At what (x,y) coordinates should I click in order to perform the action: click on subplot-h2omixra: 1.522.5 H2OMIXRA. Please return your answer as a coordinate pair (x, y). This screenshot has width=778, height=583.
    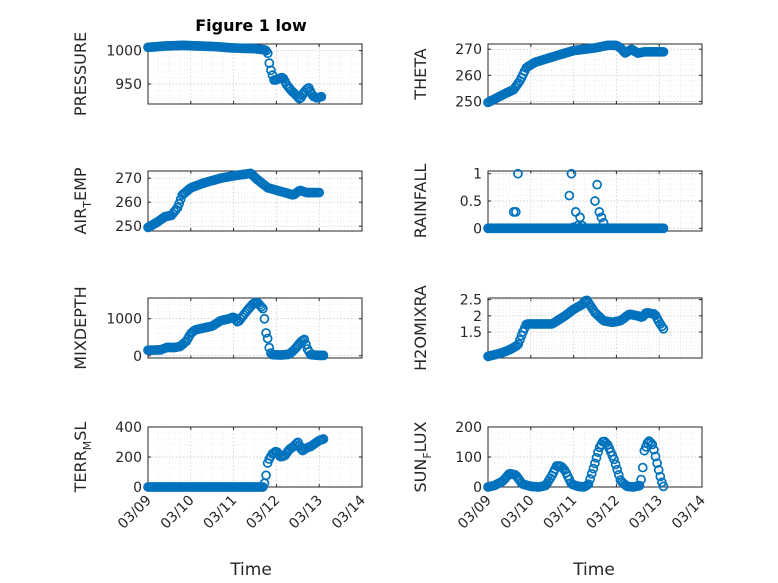
    Looking at the image, I should click on (557, 328).